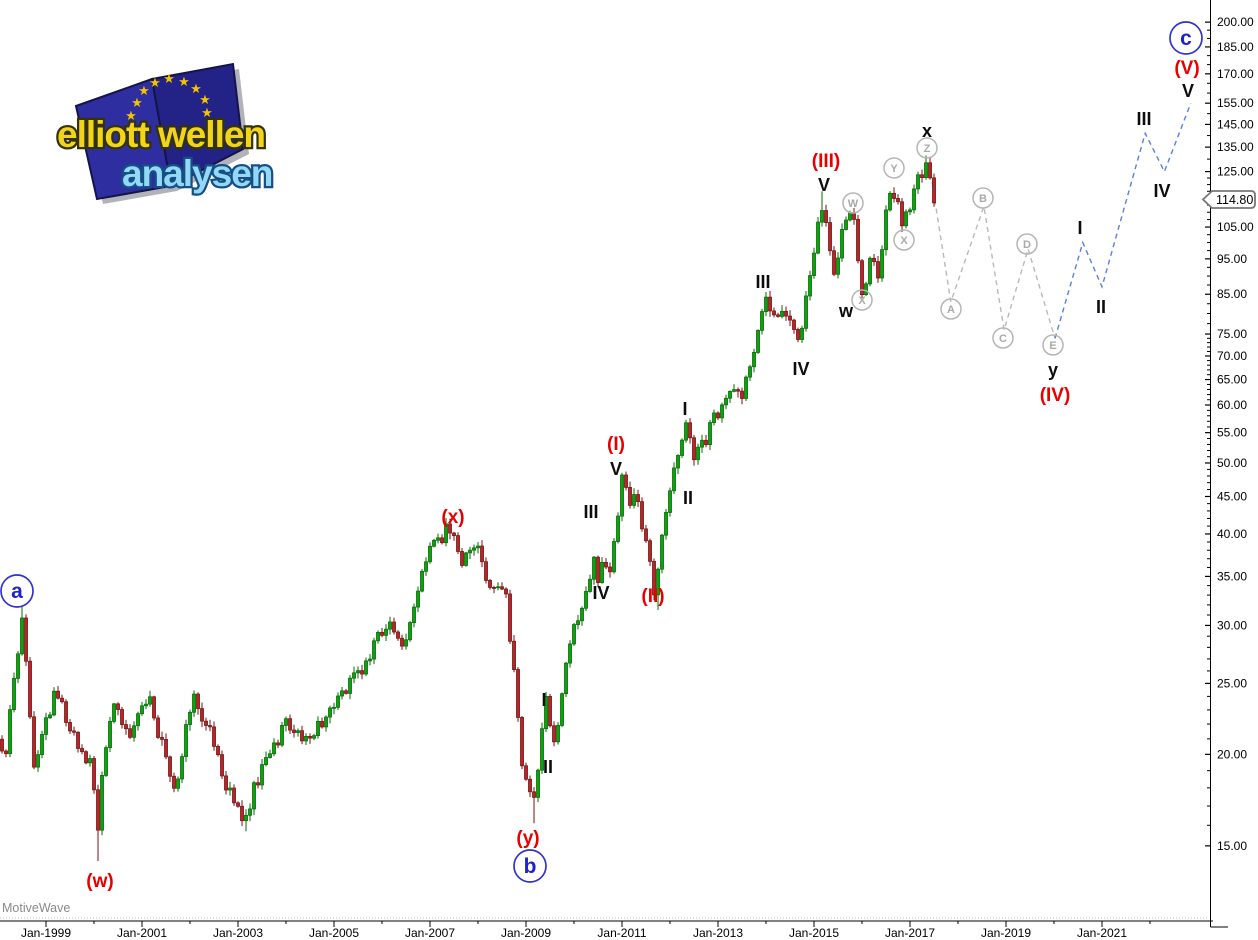  Describe the element at coordinates (161, 134) in the screenshot. I see `logo-text-line1: elliott wellen` at that location.